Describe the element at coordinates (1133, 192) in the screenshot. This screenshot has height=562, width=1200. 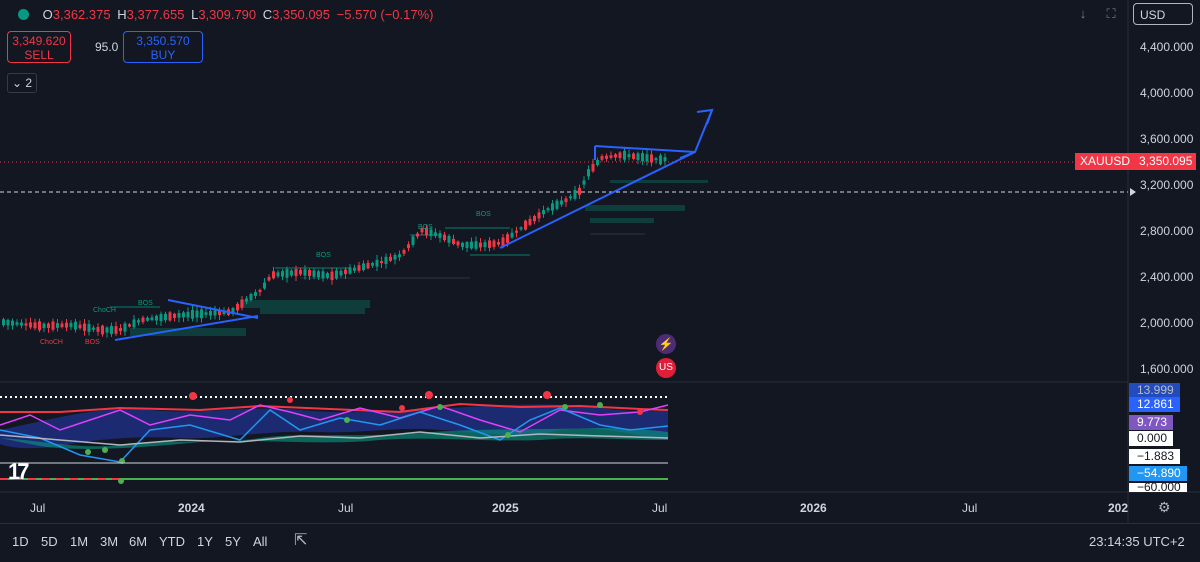
I see `line-handle-icon` at that location.